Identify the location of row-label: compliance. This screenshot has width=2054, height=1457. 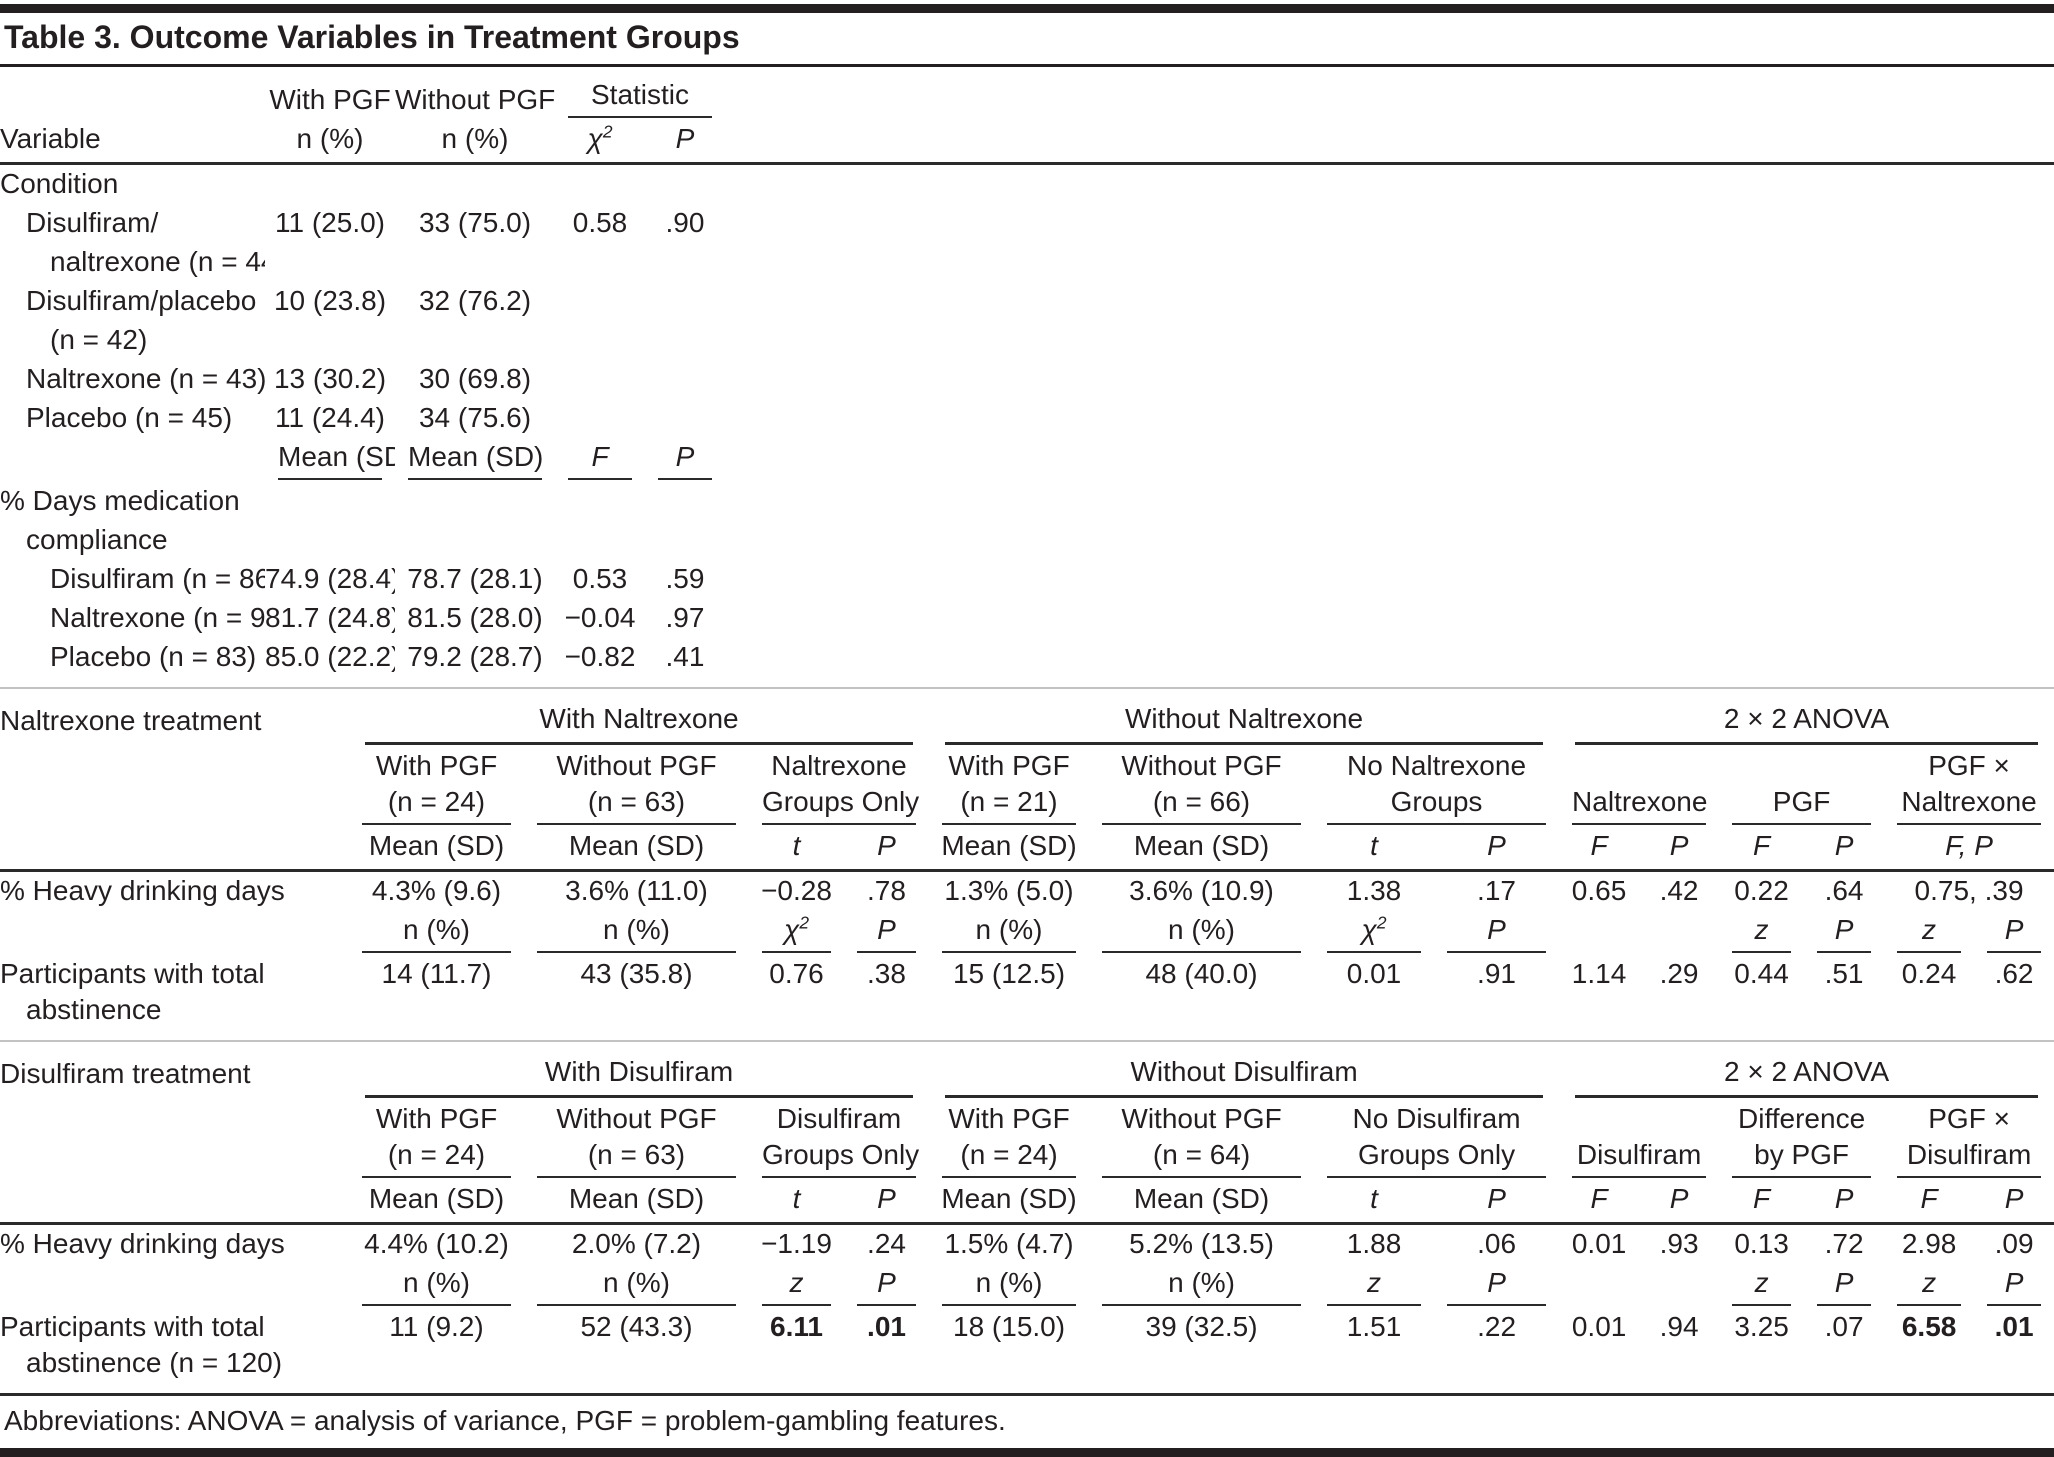
(97, 539).